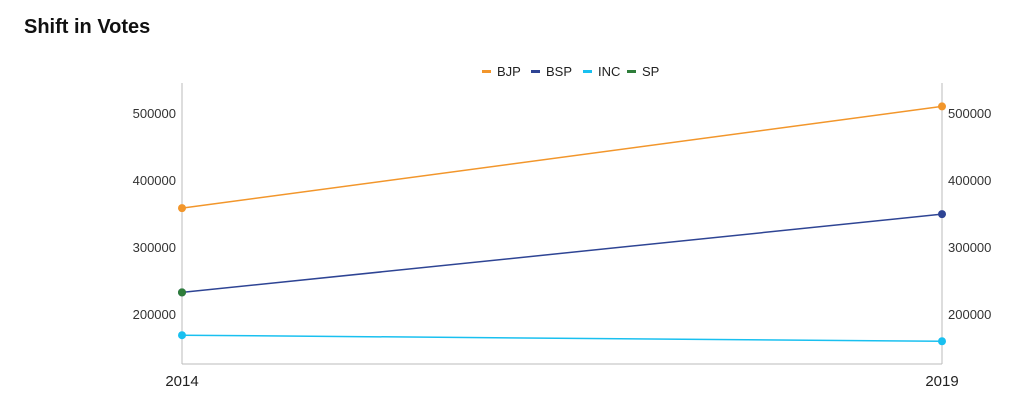 The image size is (1024, 408). What do you see at coordinates (87, 27) in the screenshot?
I see `chart-title: Shift in Votes` at bounding box center [87, 27].